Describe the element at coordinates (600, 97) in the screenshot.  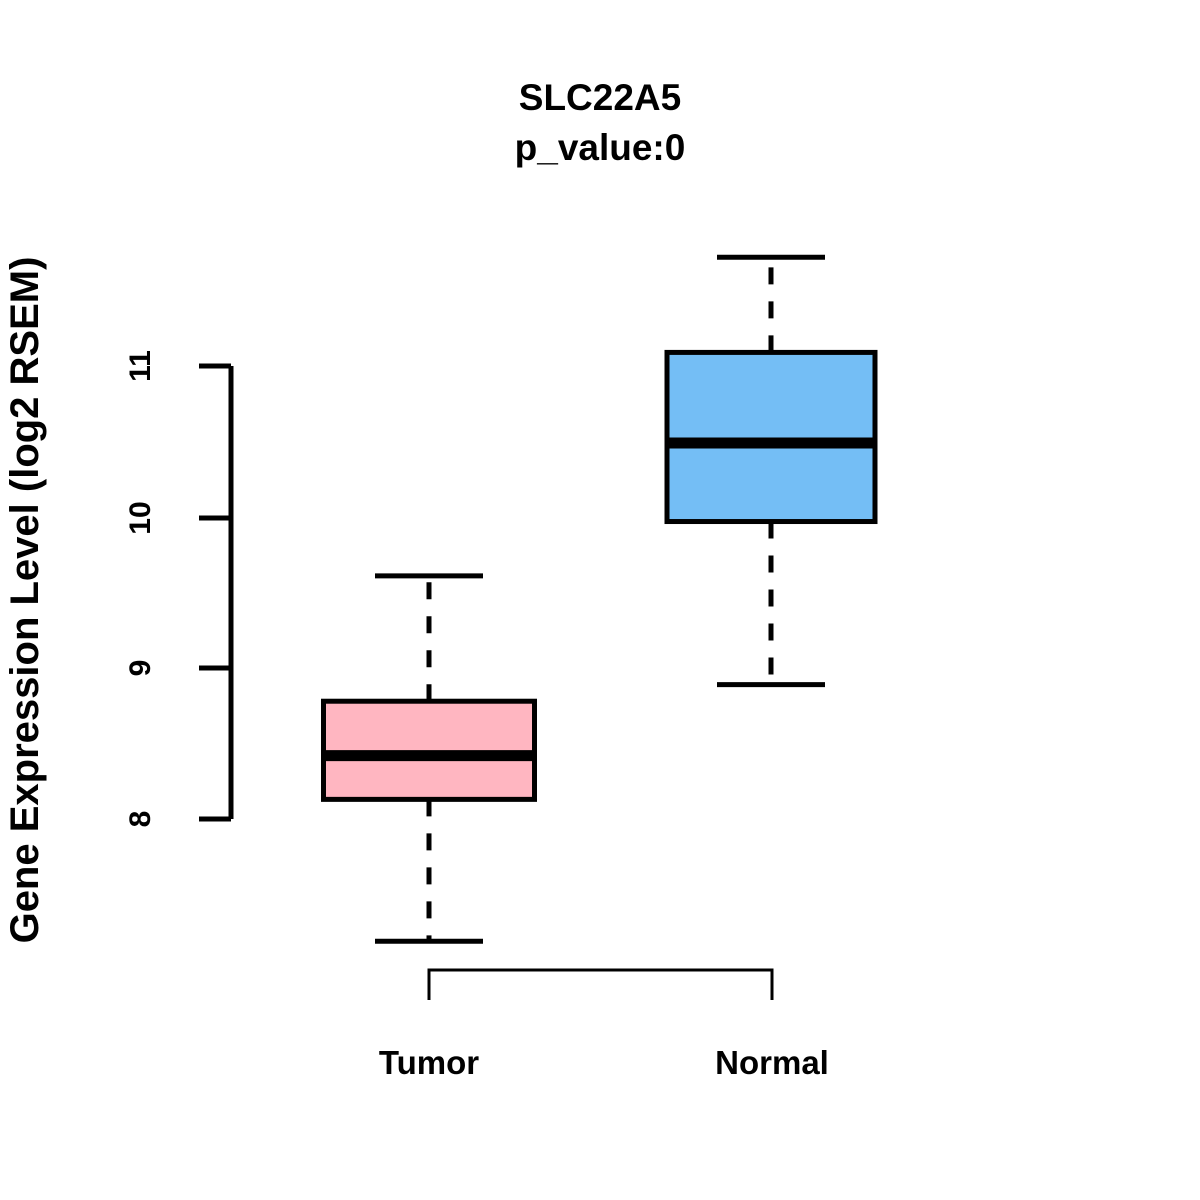
I see `chart-title: SLC22A5` at that location.